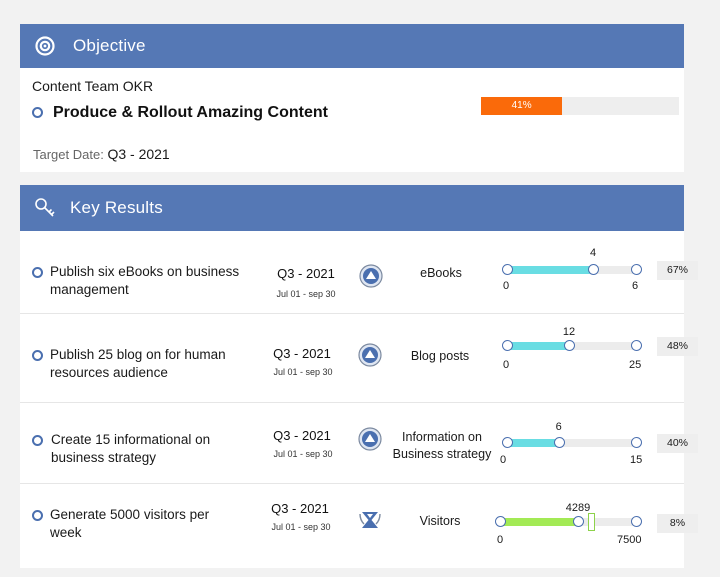 The width and height of the screenshot is (720, 577). What do you see at coordinates (677, 523) in the screenshot?
I see `key-result-percent: 8%` at bounding box center [677, 523].